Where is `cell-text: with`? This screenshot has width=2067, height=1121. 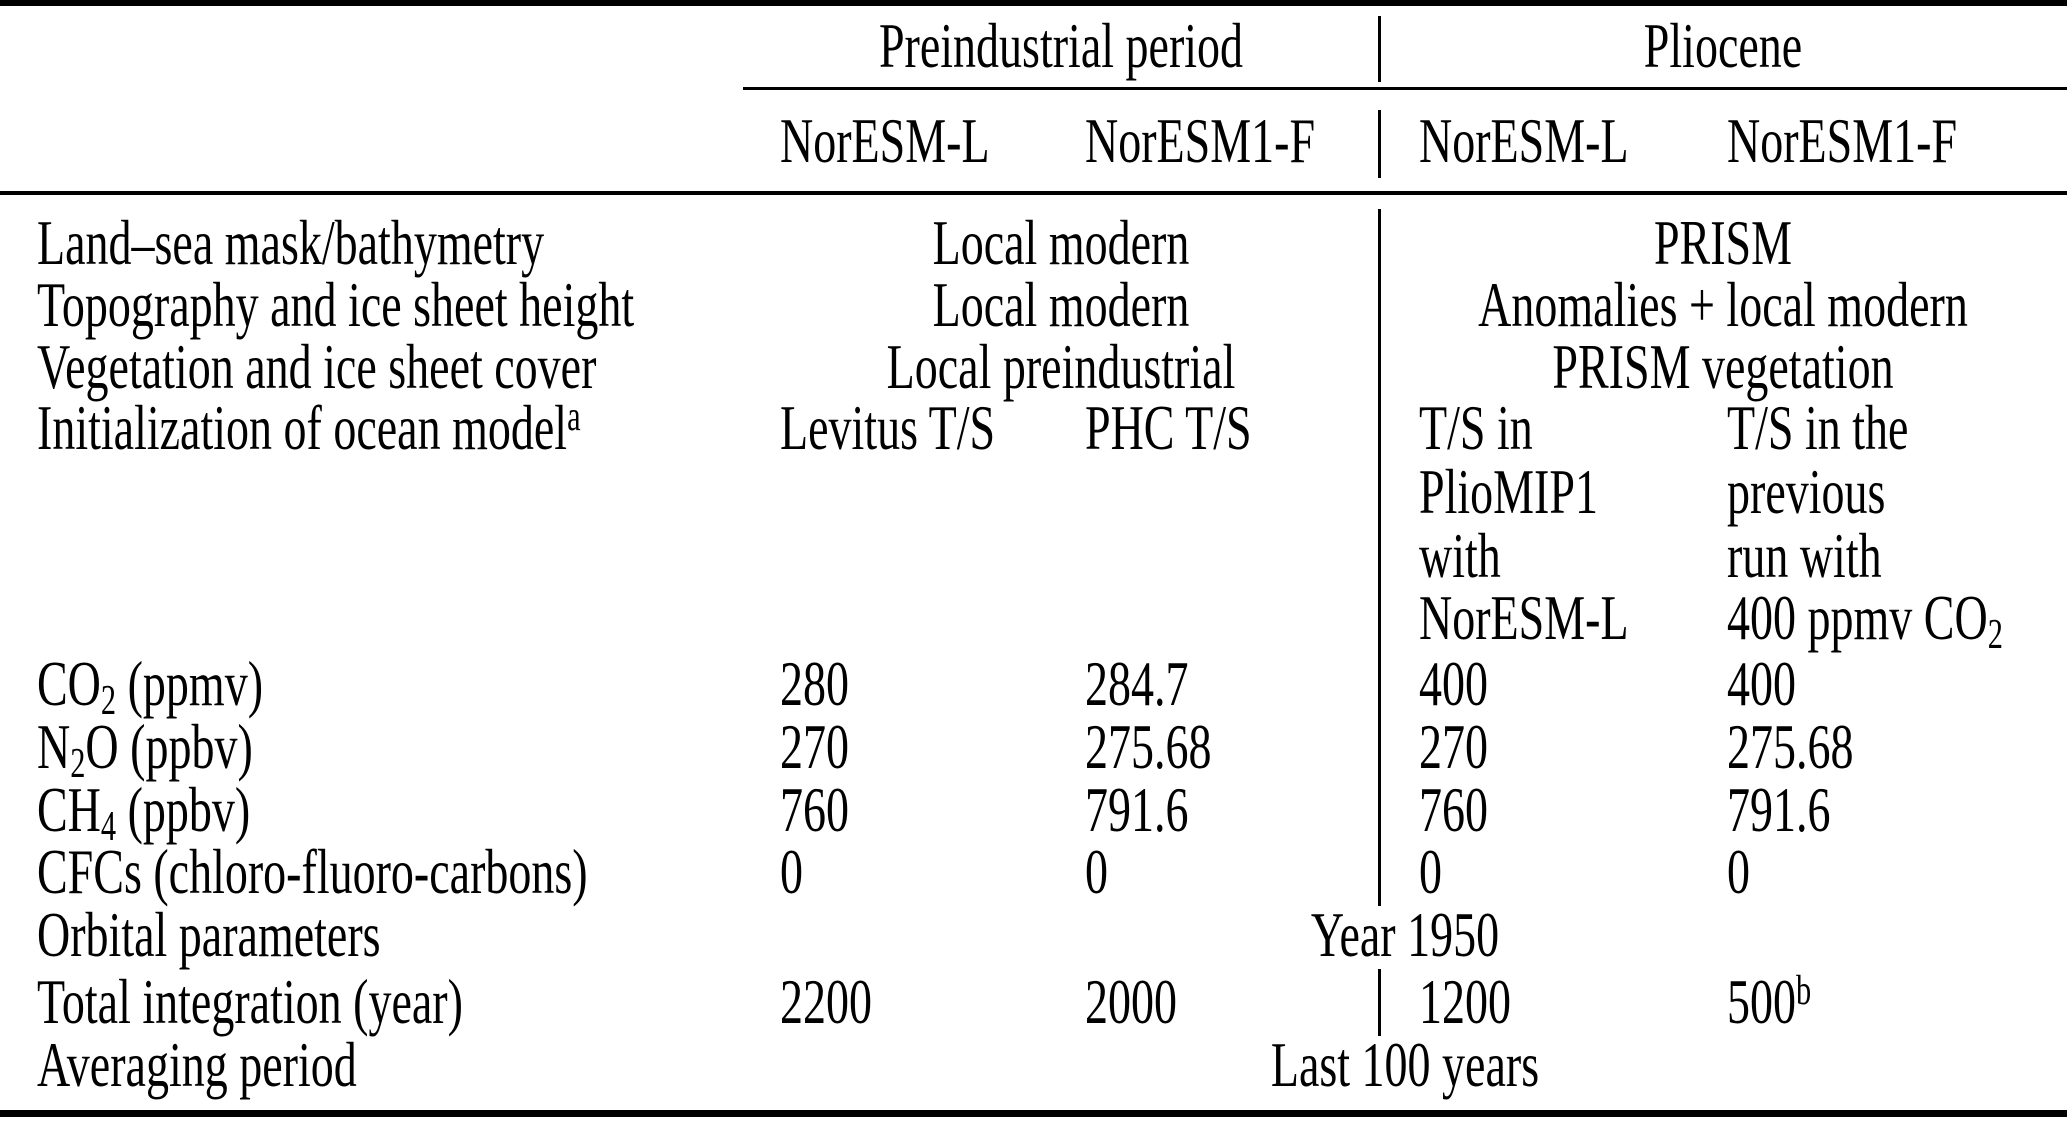 cell-text: with is located at coordinates (1460, 555).